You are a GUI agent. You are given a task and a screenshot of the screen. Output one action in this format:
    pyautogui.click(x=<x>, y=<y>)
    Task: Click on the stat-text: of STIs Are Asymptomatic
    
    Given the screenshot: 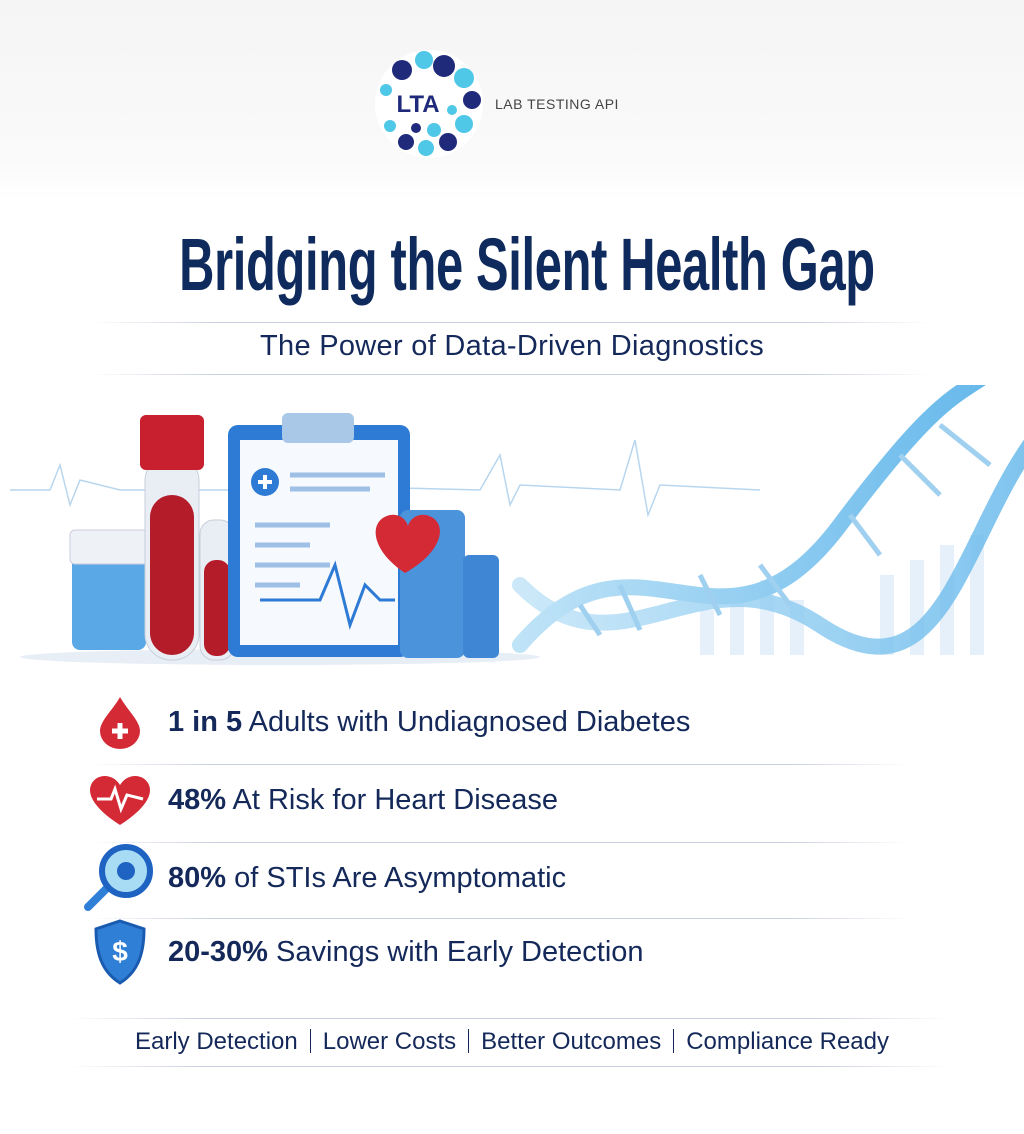 What is the action you would take?
    pyautogui.click(x=400, y=877)
    